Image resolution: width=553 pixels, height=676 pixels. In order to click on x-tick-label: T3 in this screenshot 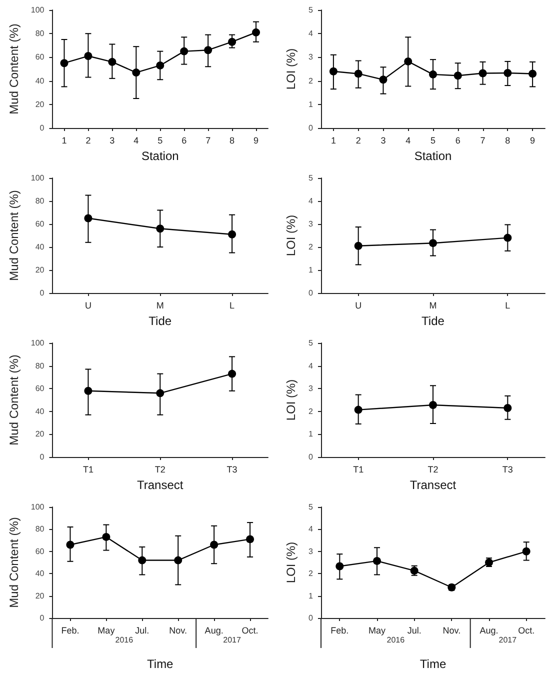, I will do `click(232, 469)`.